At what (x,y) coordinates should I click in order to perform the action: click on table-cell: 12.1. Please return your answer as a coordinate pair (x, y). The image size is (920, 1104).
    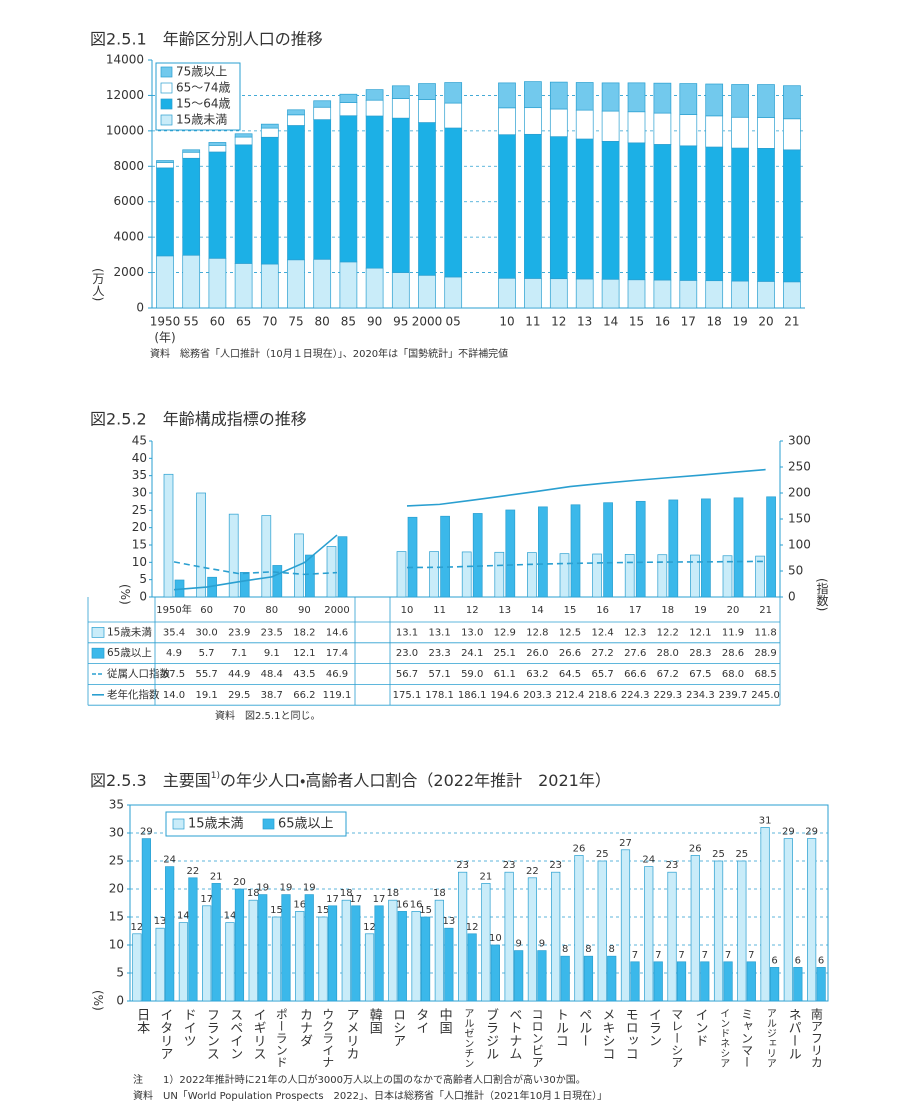
    Looking at the image, I should click on (304, 653).